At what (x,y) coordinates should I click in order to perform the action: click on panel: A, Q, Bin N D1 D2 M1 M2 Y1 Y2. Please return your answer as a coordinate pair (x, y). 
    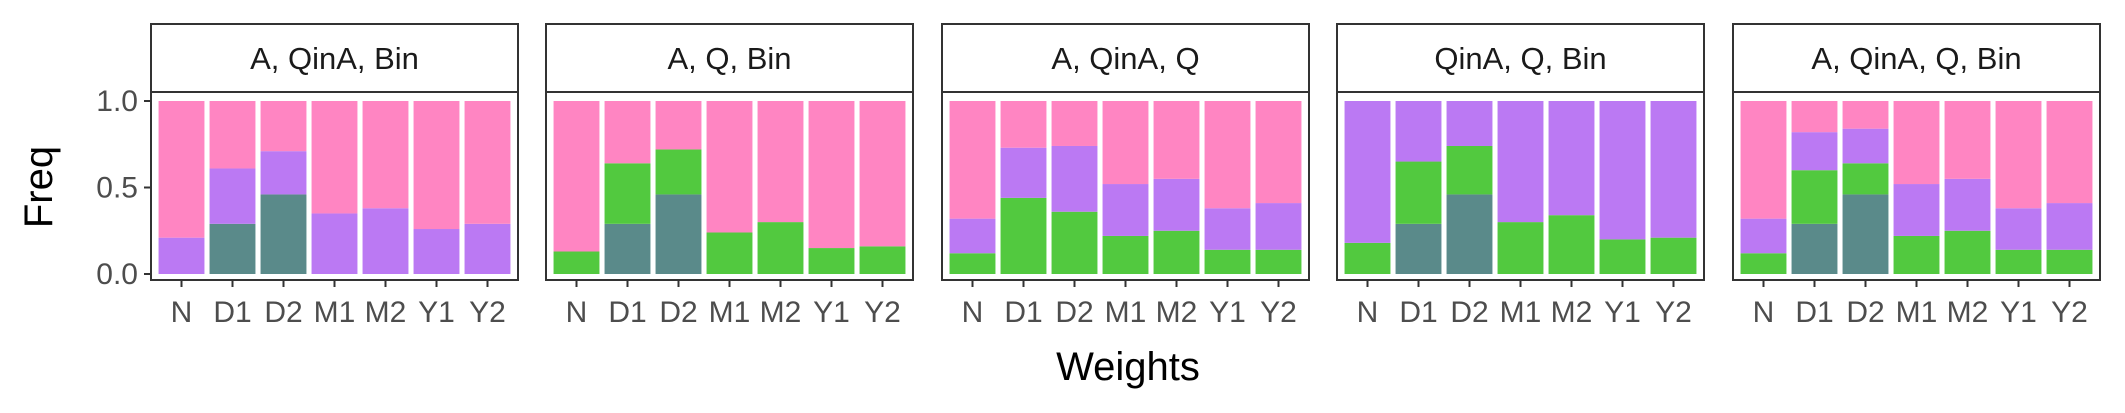
    Looking at the image, I should click on (729, 176).